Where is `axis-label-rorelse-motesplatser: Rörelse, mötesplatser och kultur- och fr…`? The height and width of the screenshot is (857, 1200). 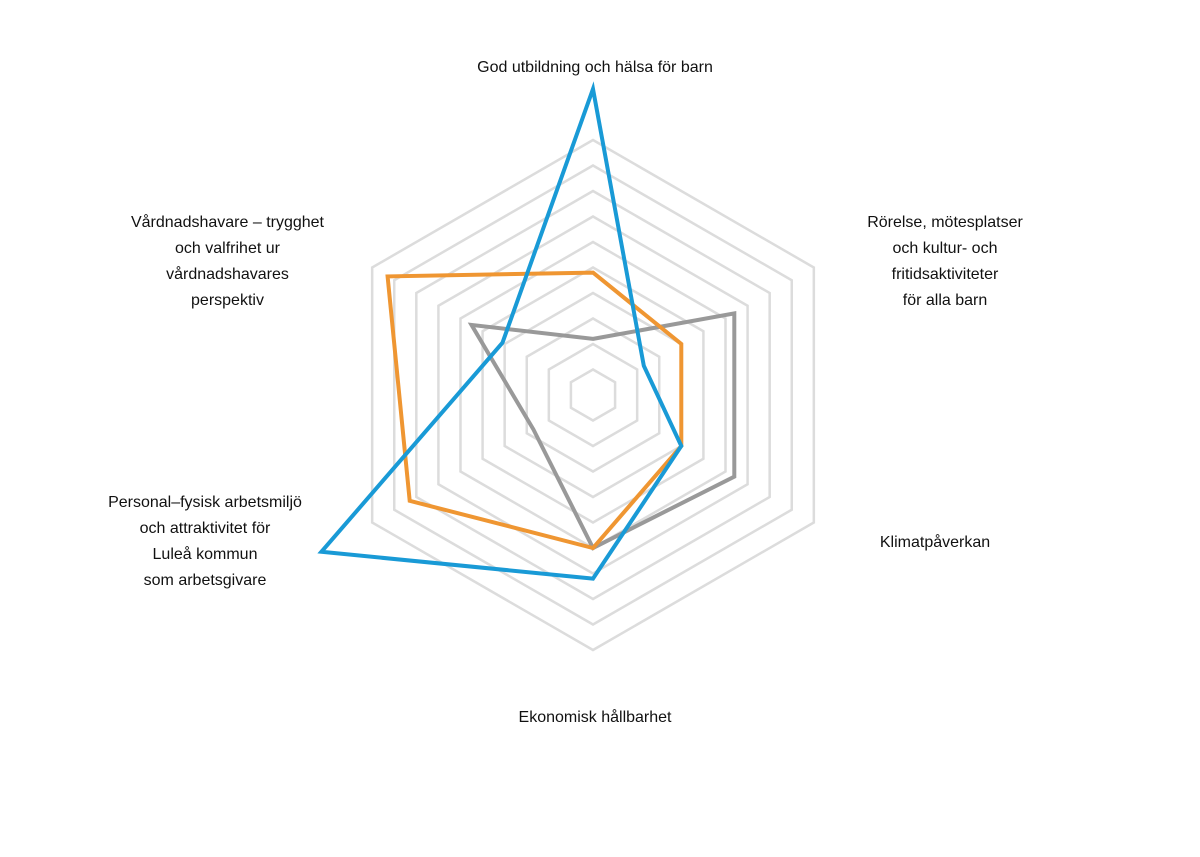 axis-label-rorelse-motesplatser: Rörelse, mötesplatser och kultur- och fr… is located at coordinates (945, 261).